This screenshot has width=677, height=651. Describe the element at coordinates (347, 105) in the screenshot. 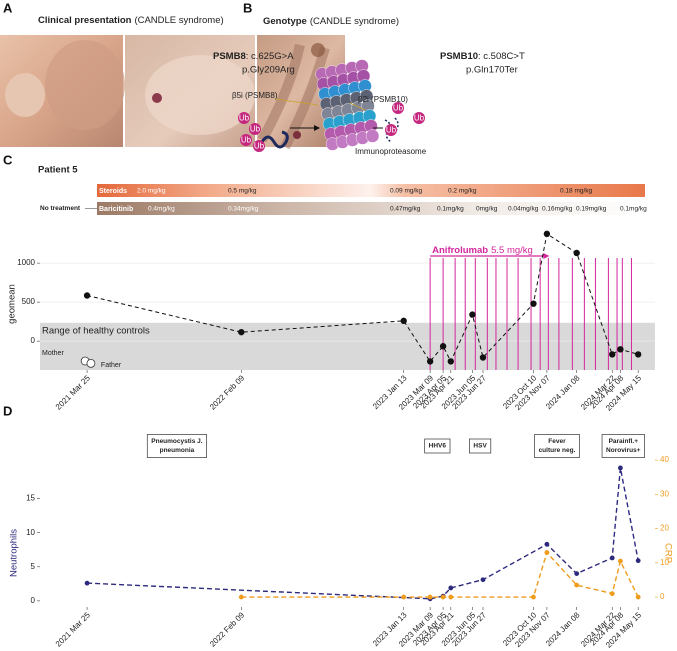

I see `proteasome` at that location.